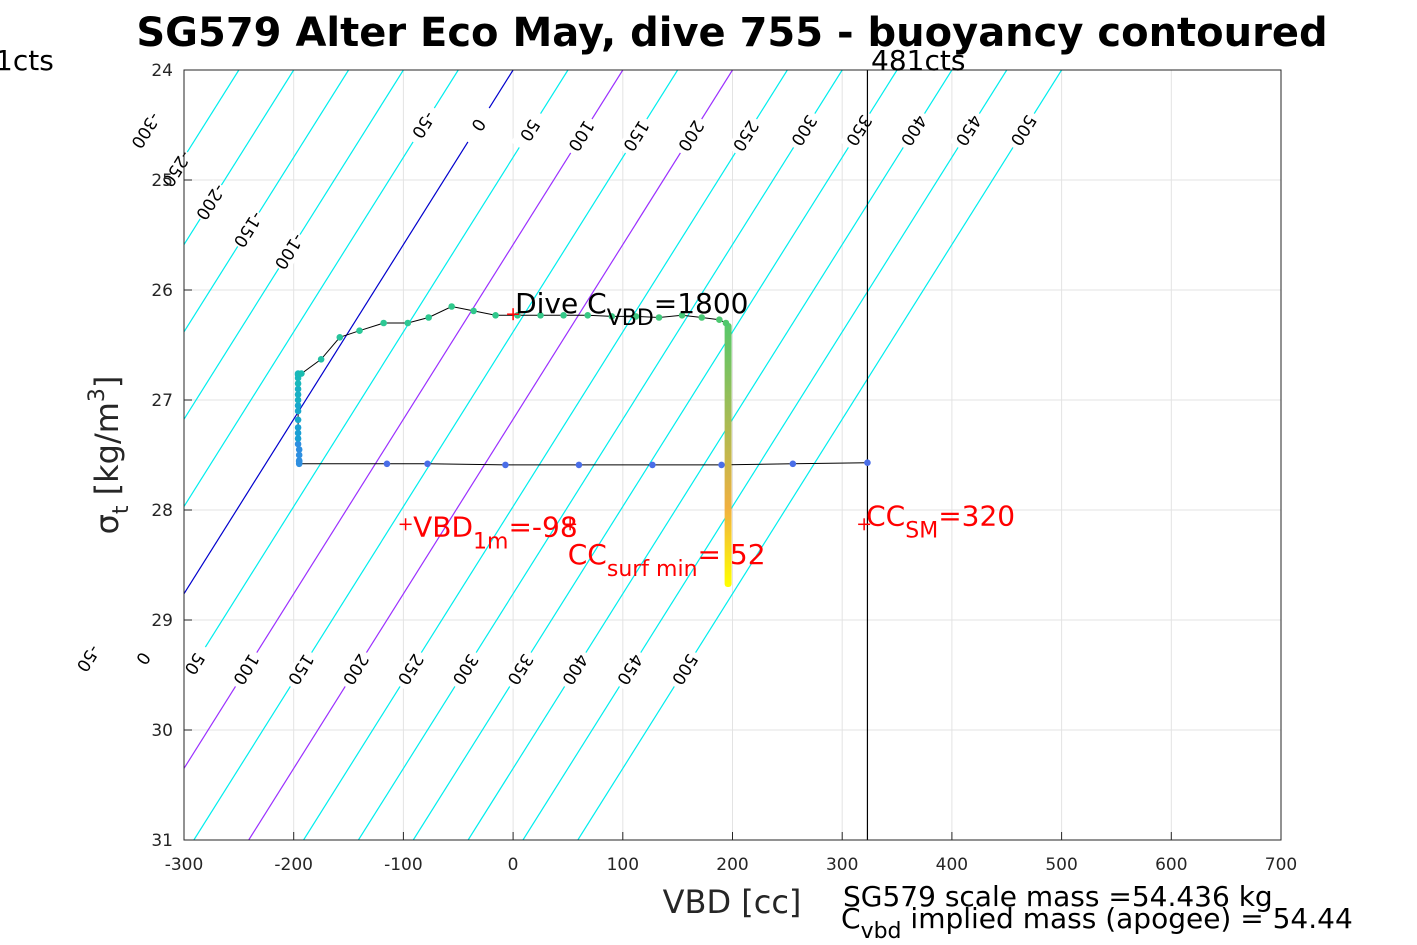 This screenshot has width=1417, height=945. Describe the element at coordinates (842, 865) in the screenshot. I see `x-tick-label-6: 300` at that location.